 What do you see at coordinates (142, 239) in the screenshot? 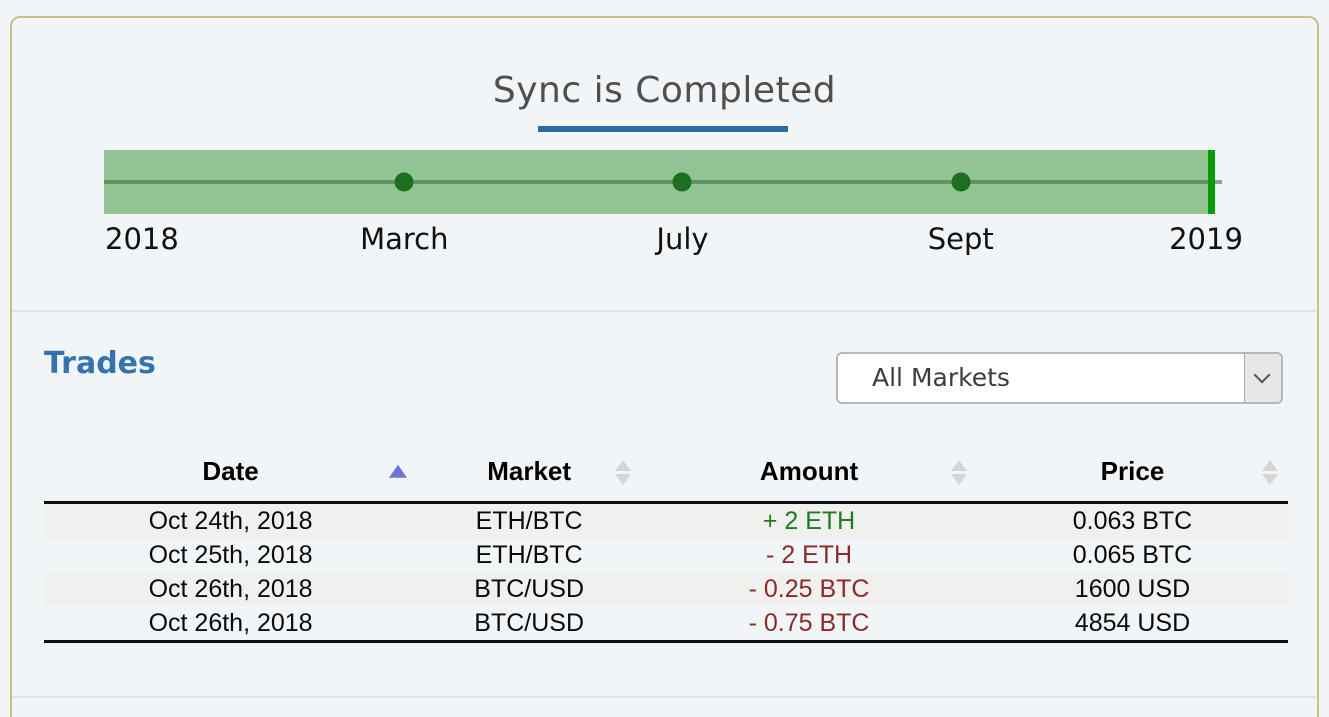
I see `timeline-label-start: 2018` at bounding box center [142, 239].